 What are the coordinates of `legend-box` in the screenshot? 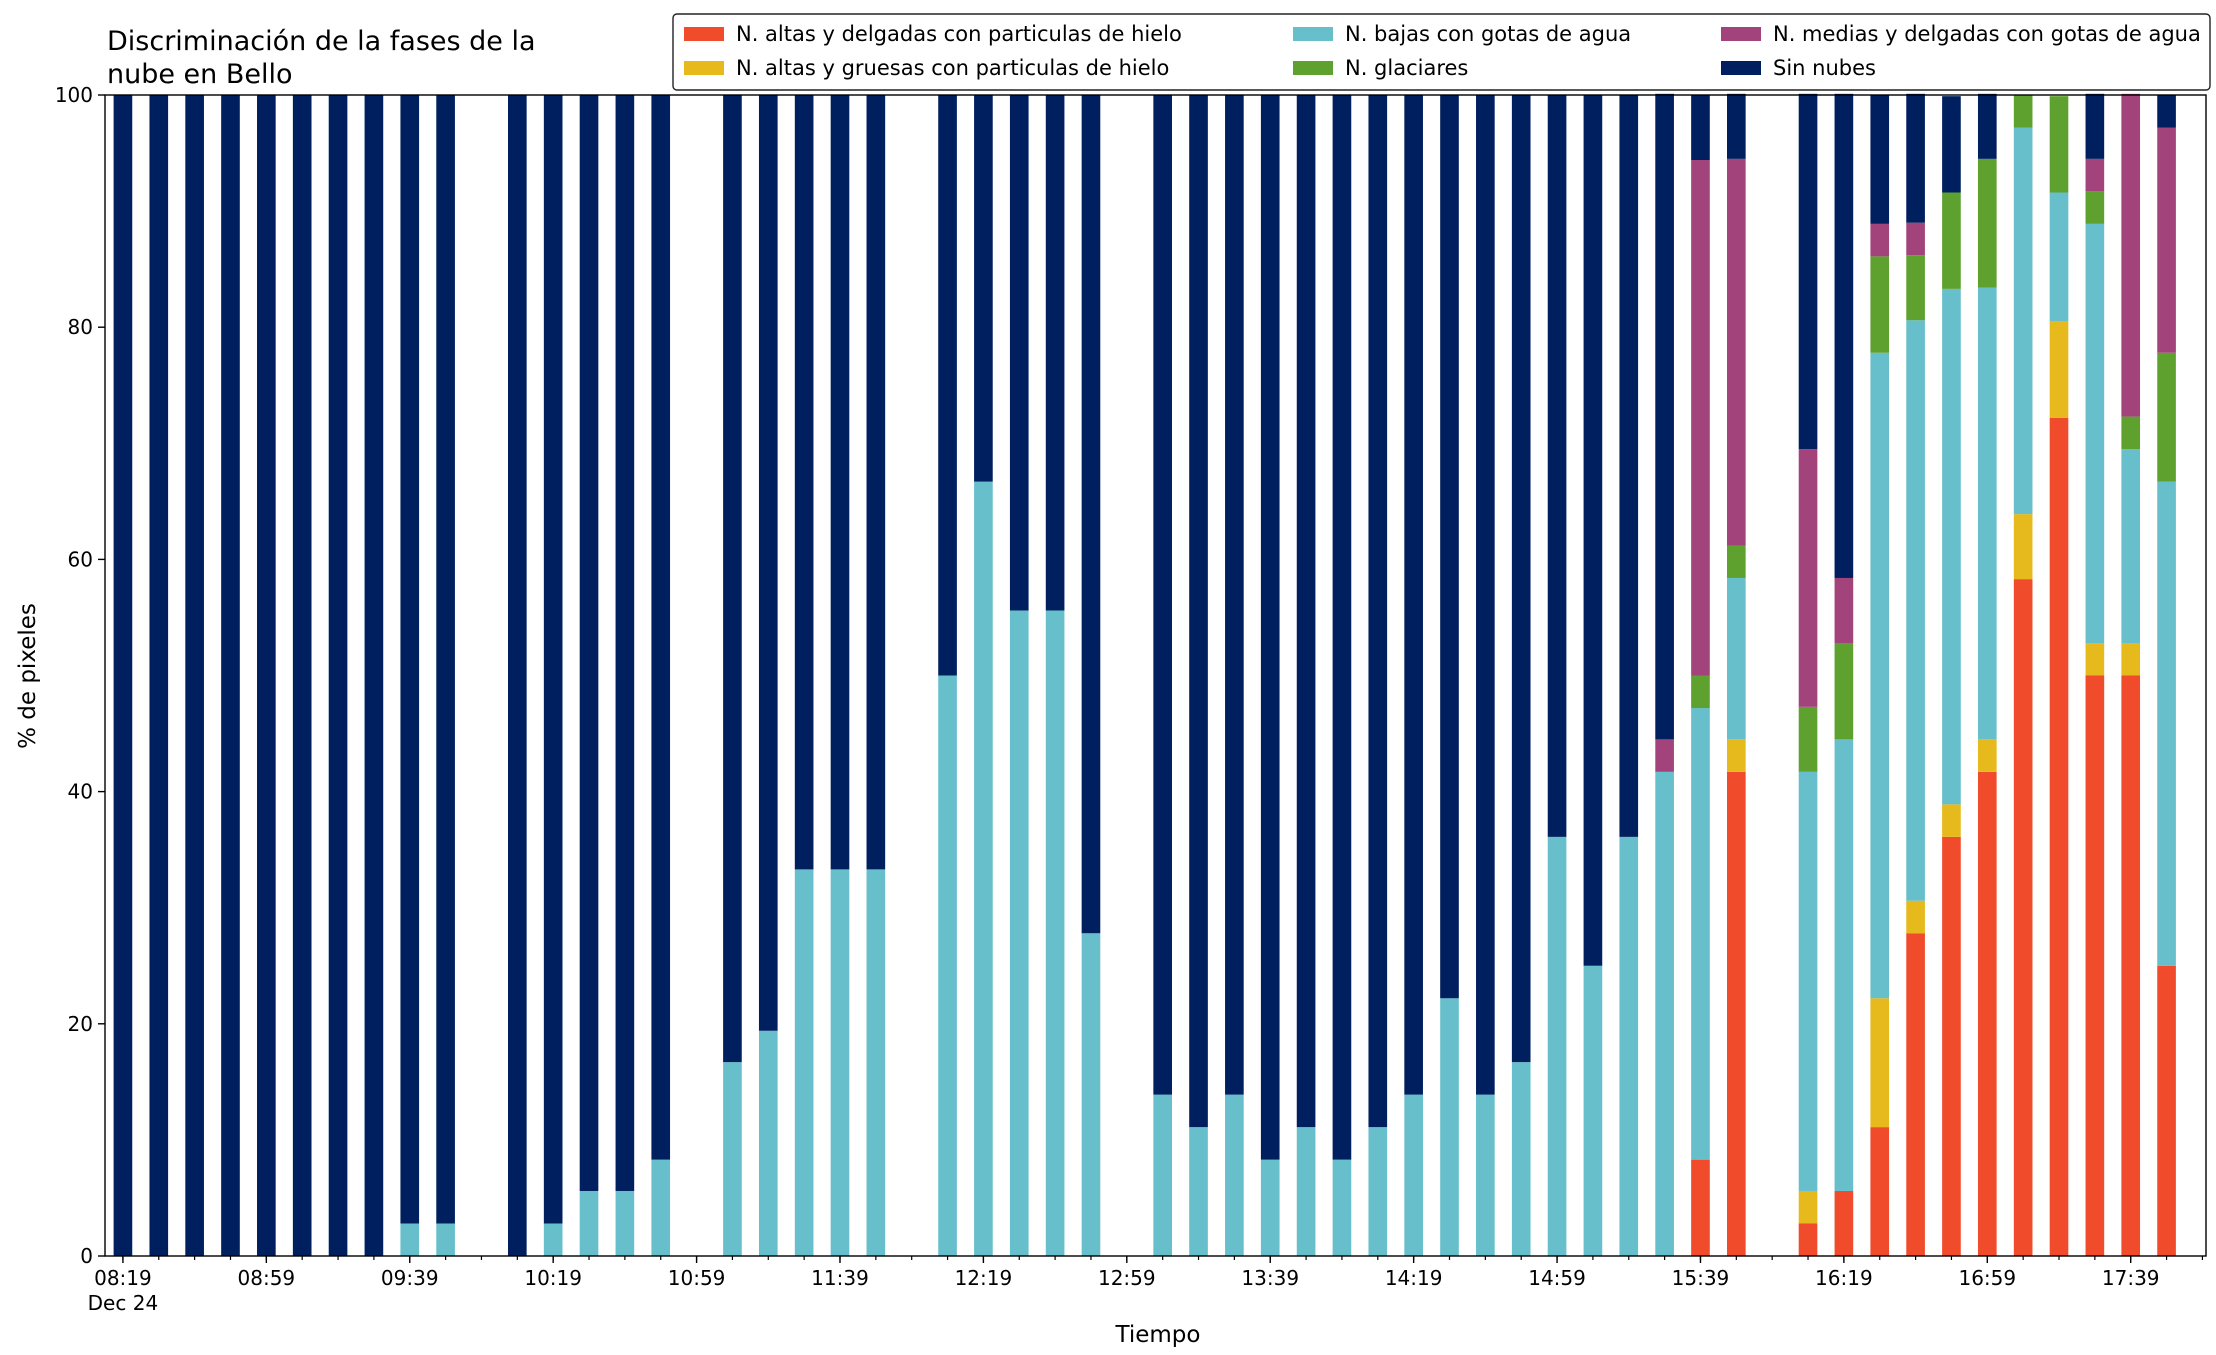 It's located at (1441, 52).